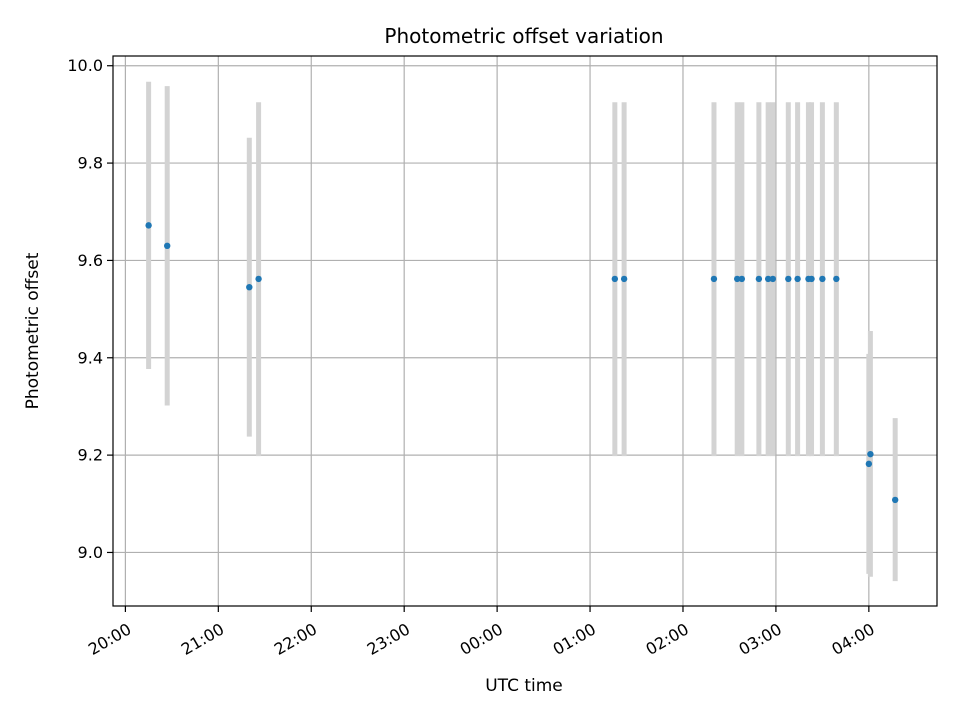  I want to click on y-tick-label: 9.4, so click(90, 357).